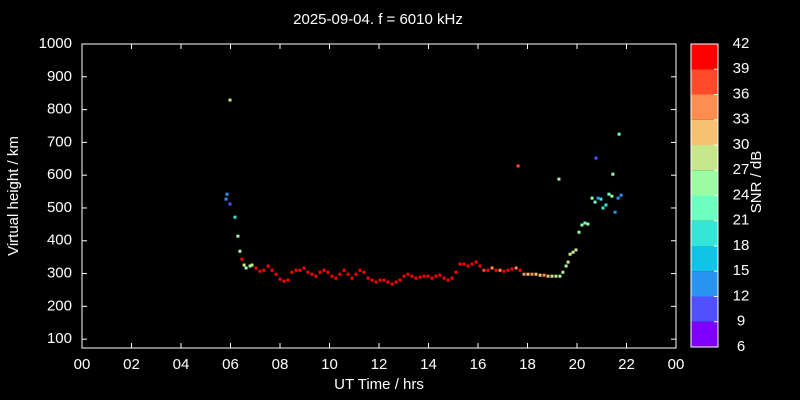  What do you see at coordinates (741, 194) in the screenshot?
I see `colorbar-tick-label: 24` at bounding box center [741, 194].